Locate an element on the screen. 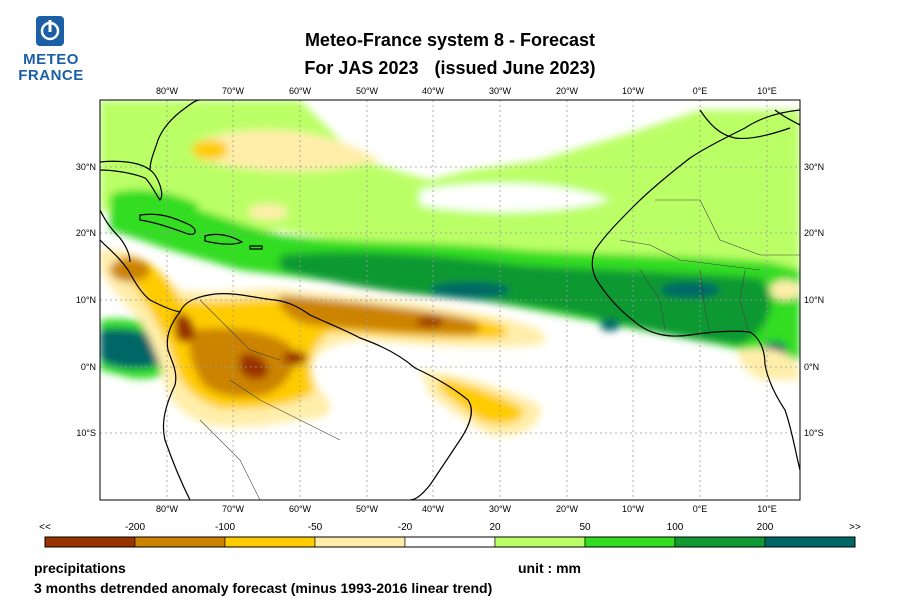 The image size is (900, 600). meteo-france-logo: METEO FRANCE is located at coordinates (51, 51).